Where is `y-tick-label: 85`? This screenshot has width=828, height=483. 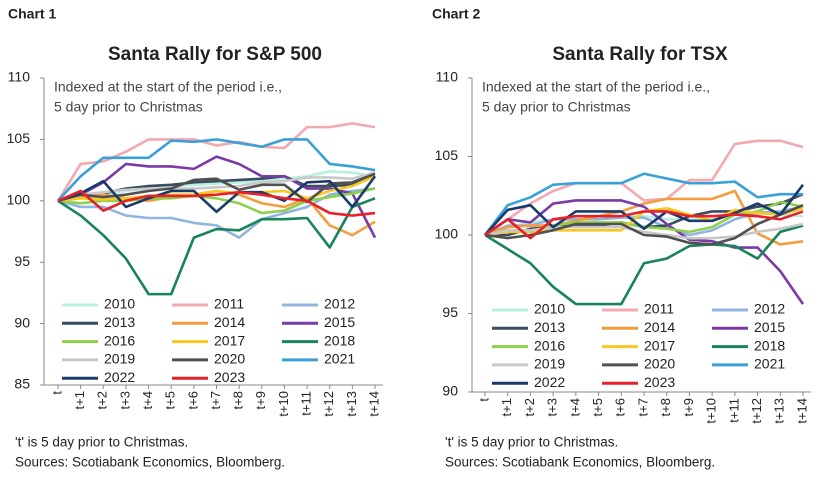 y-tick-label: 85 is located at coordinates (22, 384).